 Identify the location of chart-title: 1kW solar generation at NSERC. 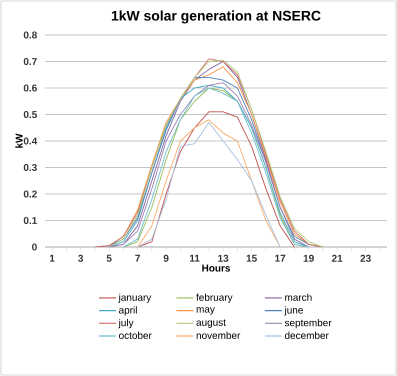
(216, 17).